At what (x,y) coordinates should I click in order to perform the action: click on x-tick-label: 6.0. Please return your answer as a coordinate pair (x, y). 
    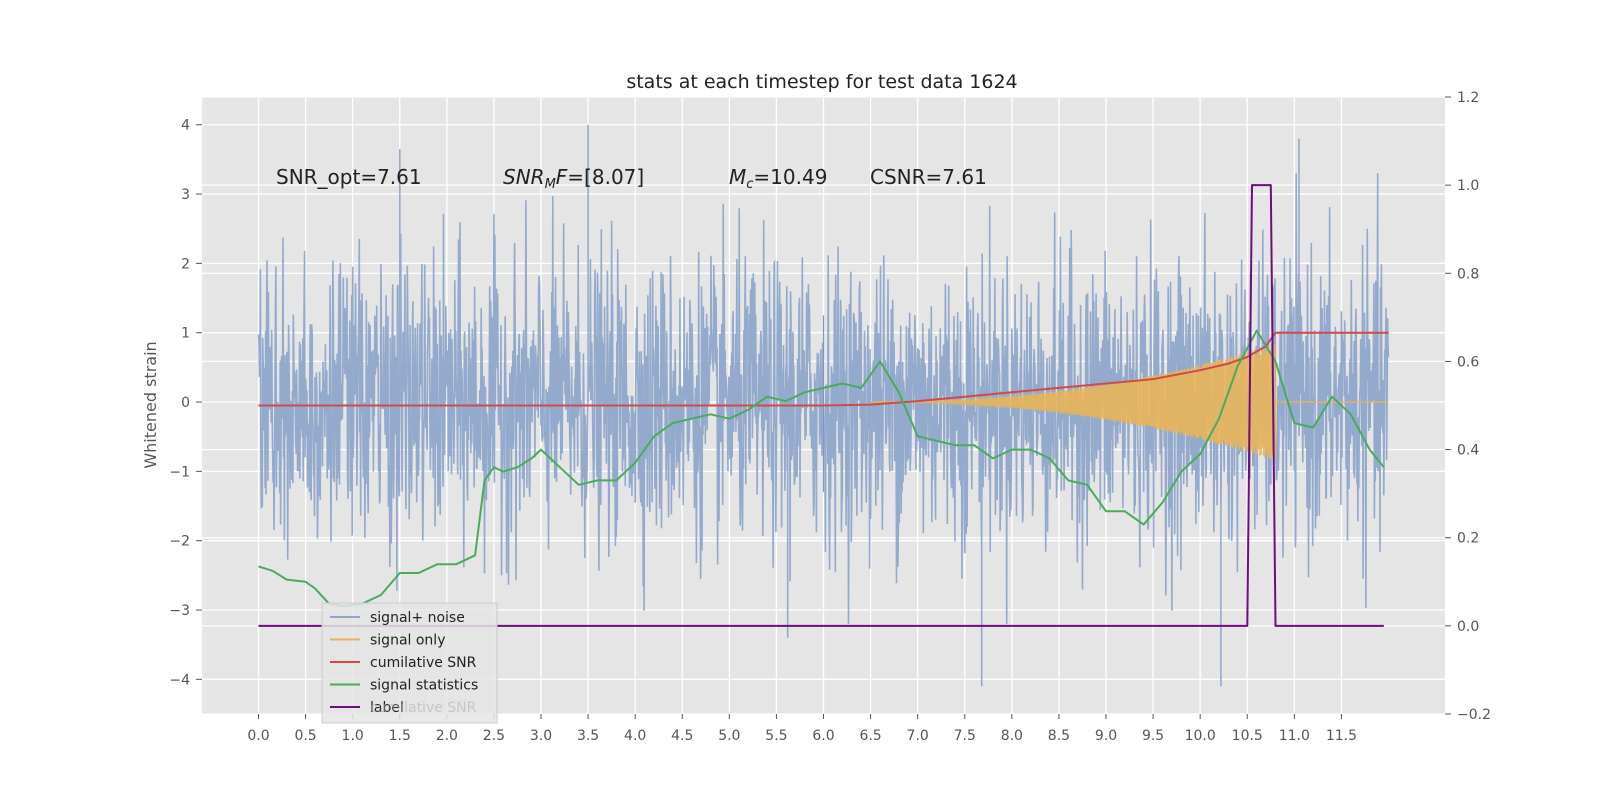
    Looking at the image, I should click on (823, 736).